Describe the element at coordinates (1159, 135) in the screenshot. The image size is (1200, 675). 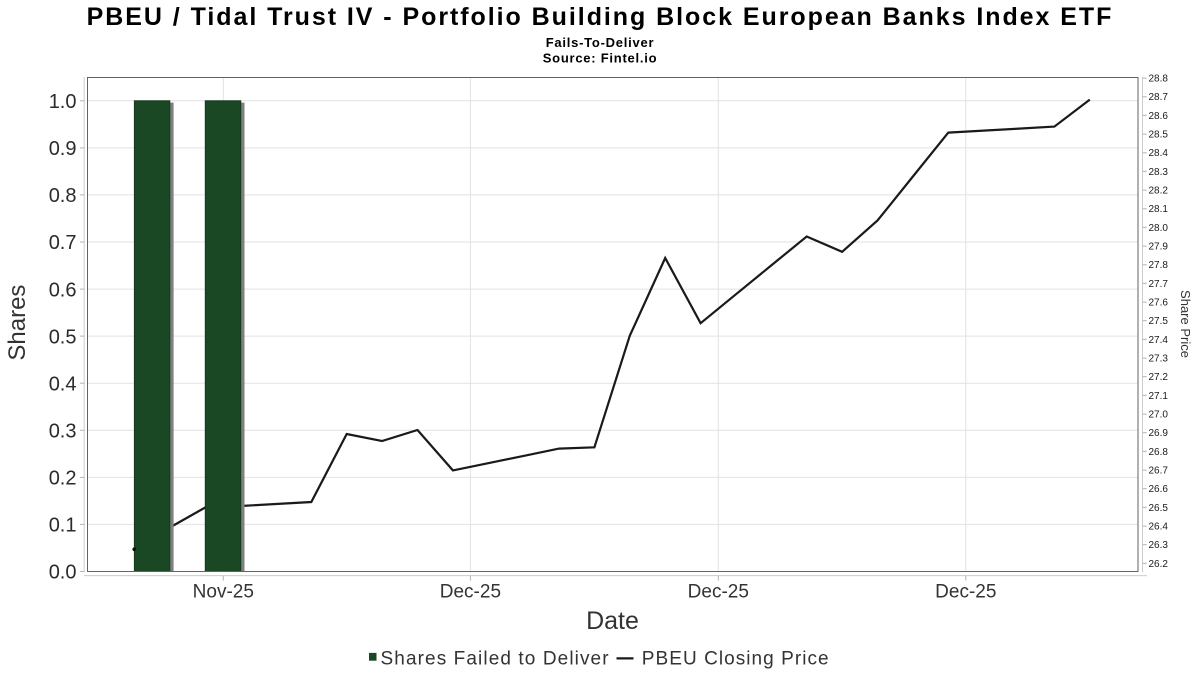
I see `svg-text: 28.5` at that location.